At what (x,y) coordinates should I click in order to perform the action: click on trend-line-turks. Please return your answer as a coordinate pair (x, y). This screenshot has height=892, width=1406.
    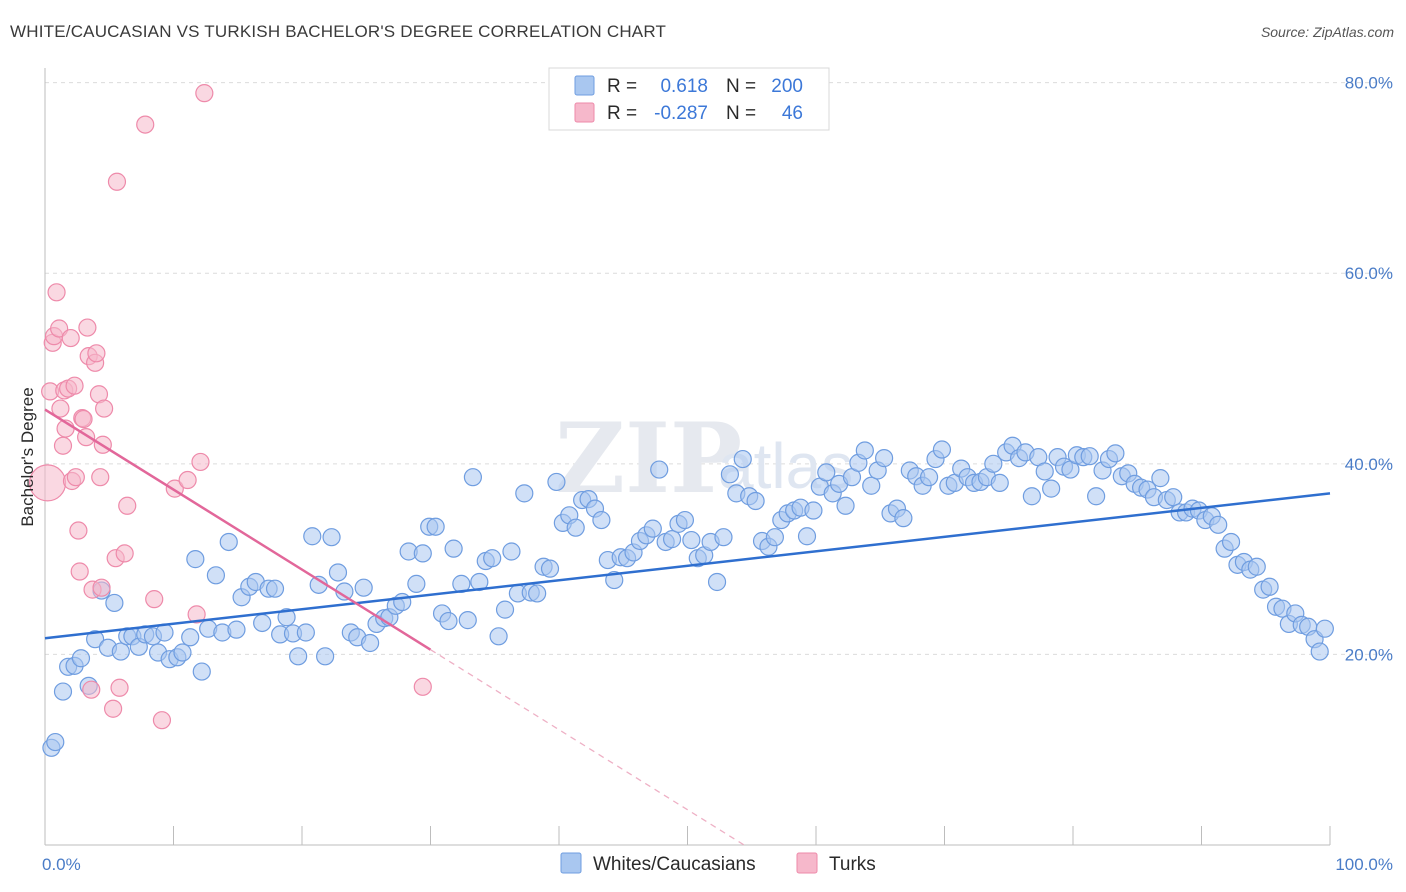
    Looking at the image, I should click on (238, 529).